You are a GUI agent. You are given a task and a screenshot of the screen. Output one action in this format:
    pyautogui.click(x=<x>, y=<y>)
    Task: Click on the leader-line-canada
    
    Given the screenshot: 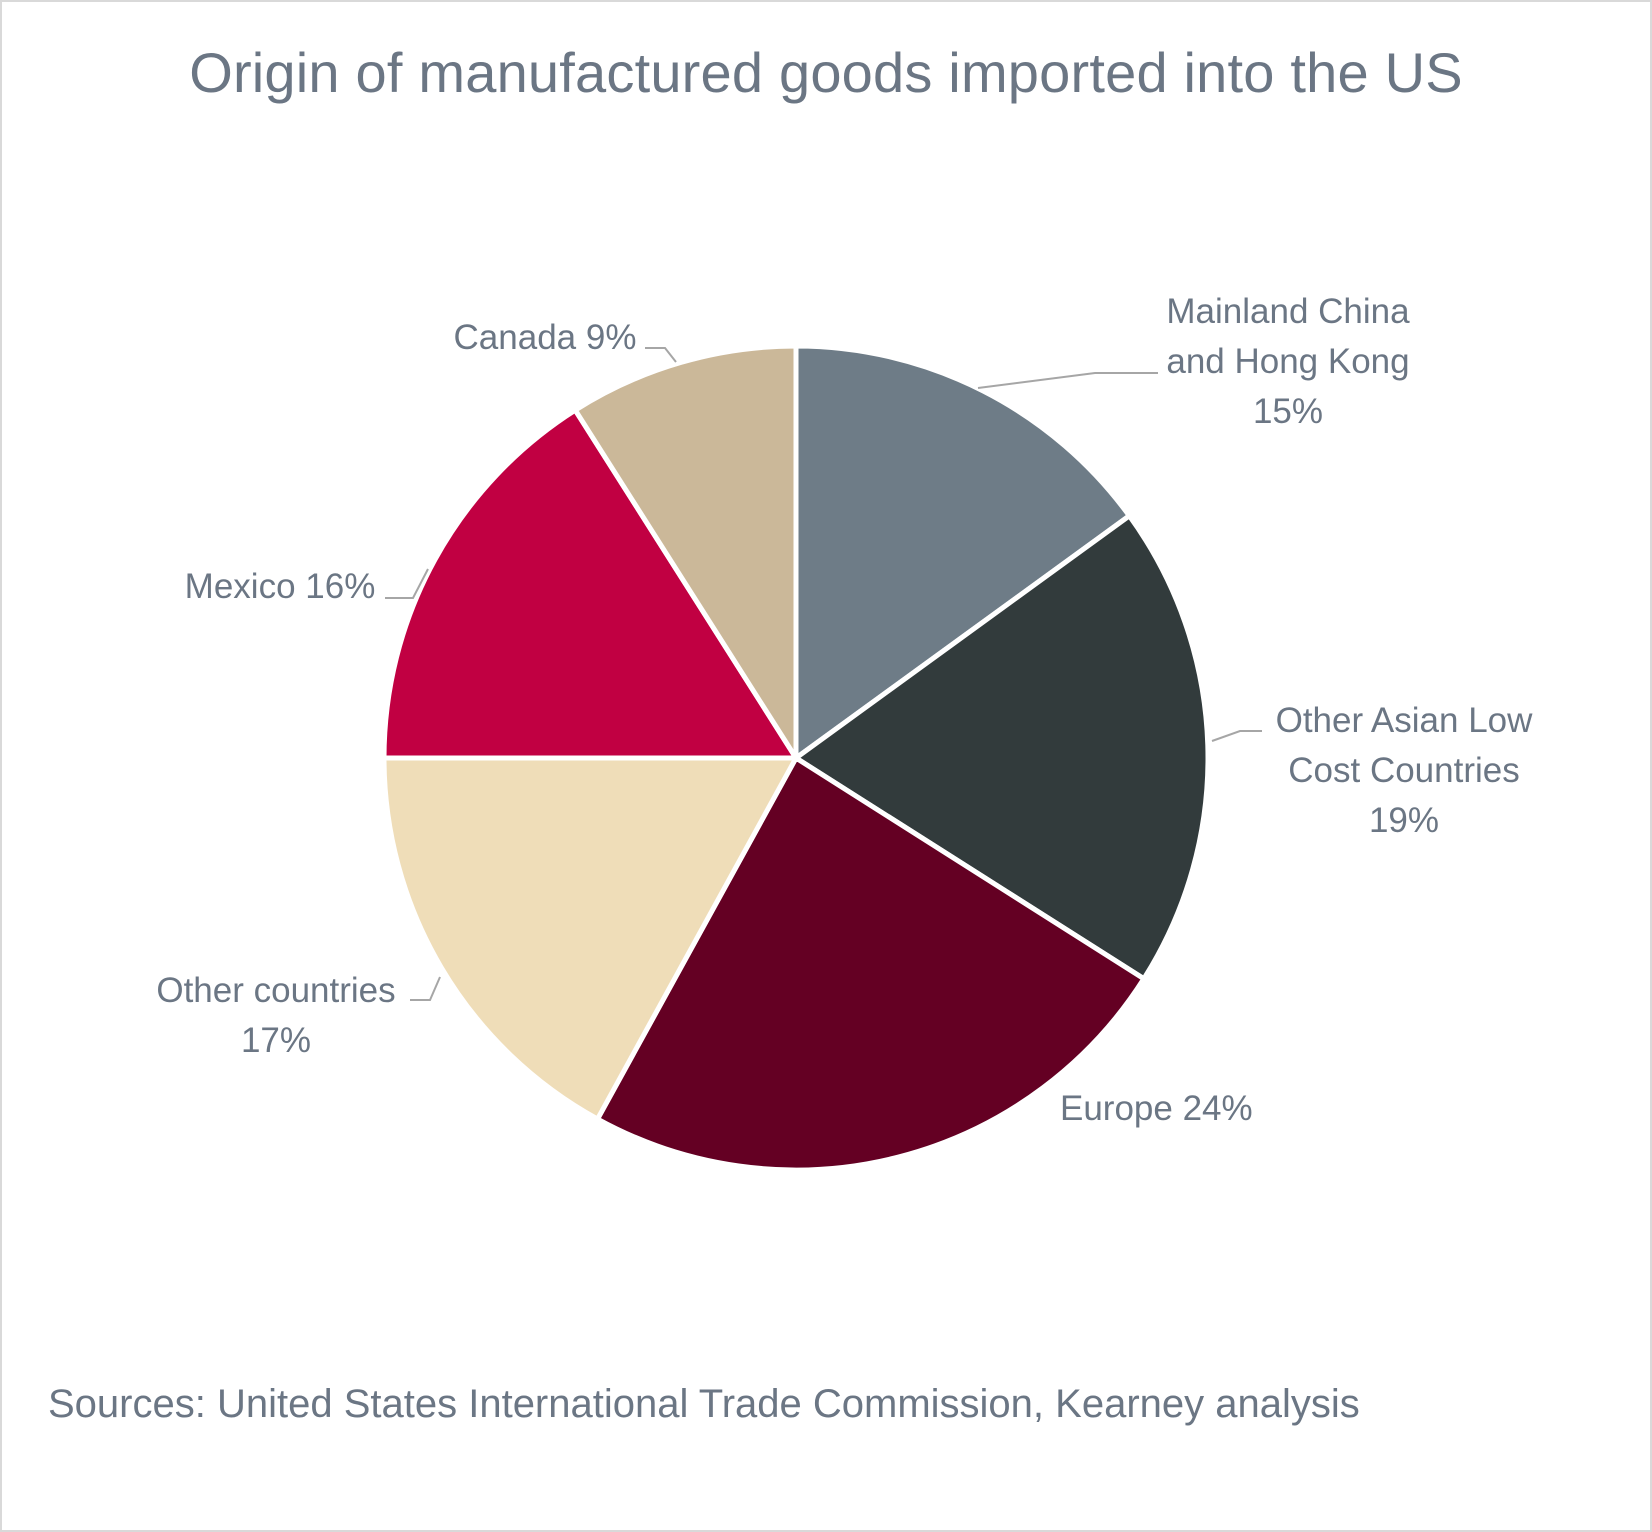 What is the action you would take?
    pyautogui.click(x=661, y=355)
    